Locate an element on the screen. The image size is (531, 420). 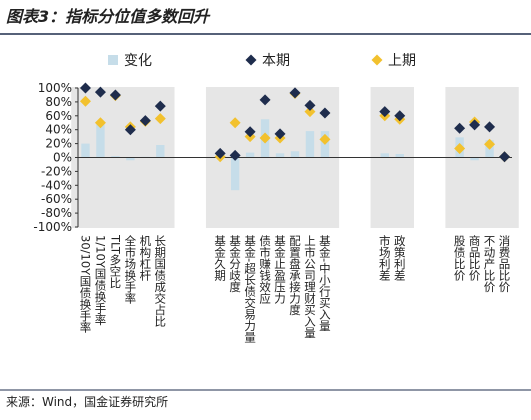
x-tick-label: 基金-超长债交易力量 is located at coordinates (250, 289).